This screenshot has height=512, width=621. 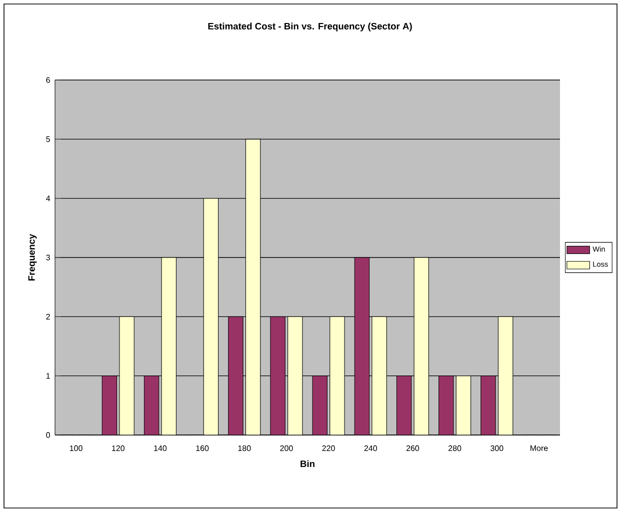 What do you see at coordinates (160, 448) in the screenshot?
I see `x-tick-label: 140` at bounding box center [160, 448].